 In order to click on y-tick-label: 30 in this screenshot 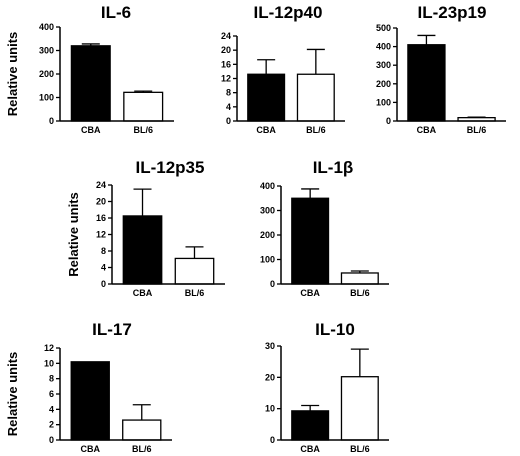, I will do `click(270, 346)`.